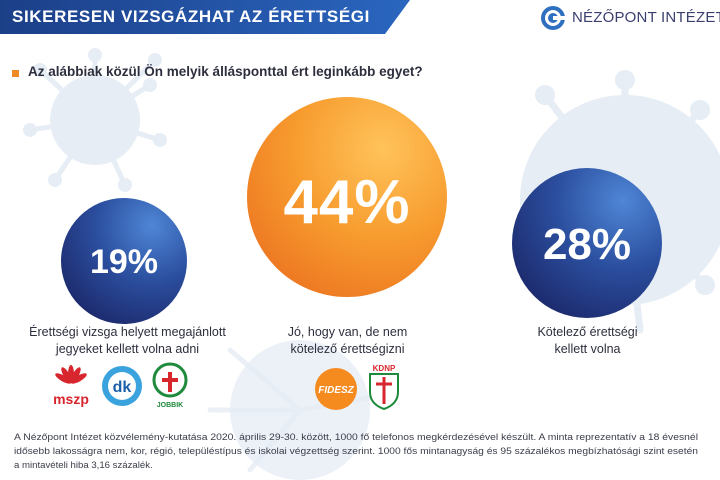  I want to click on bubble-option-3: 28%, so click(587, 243).